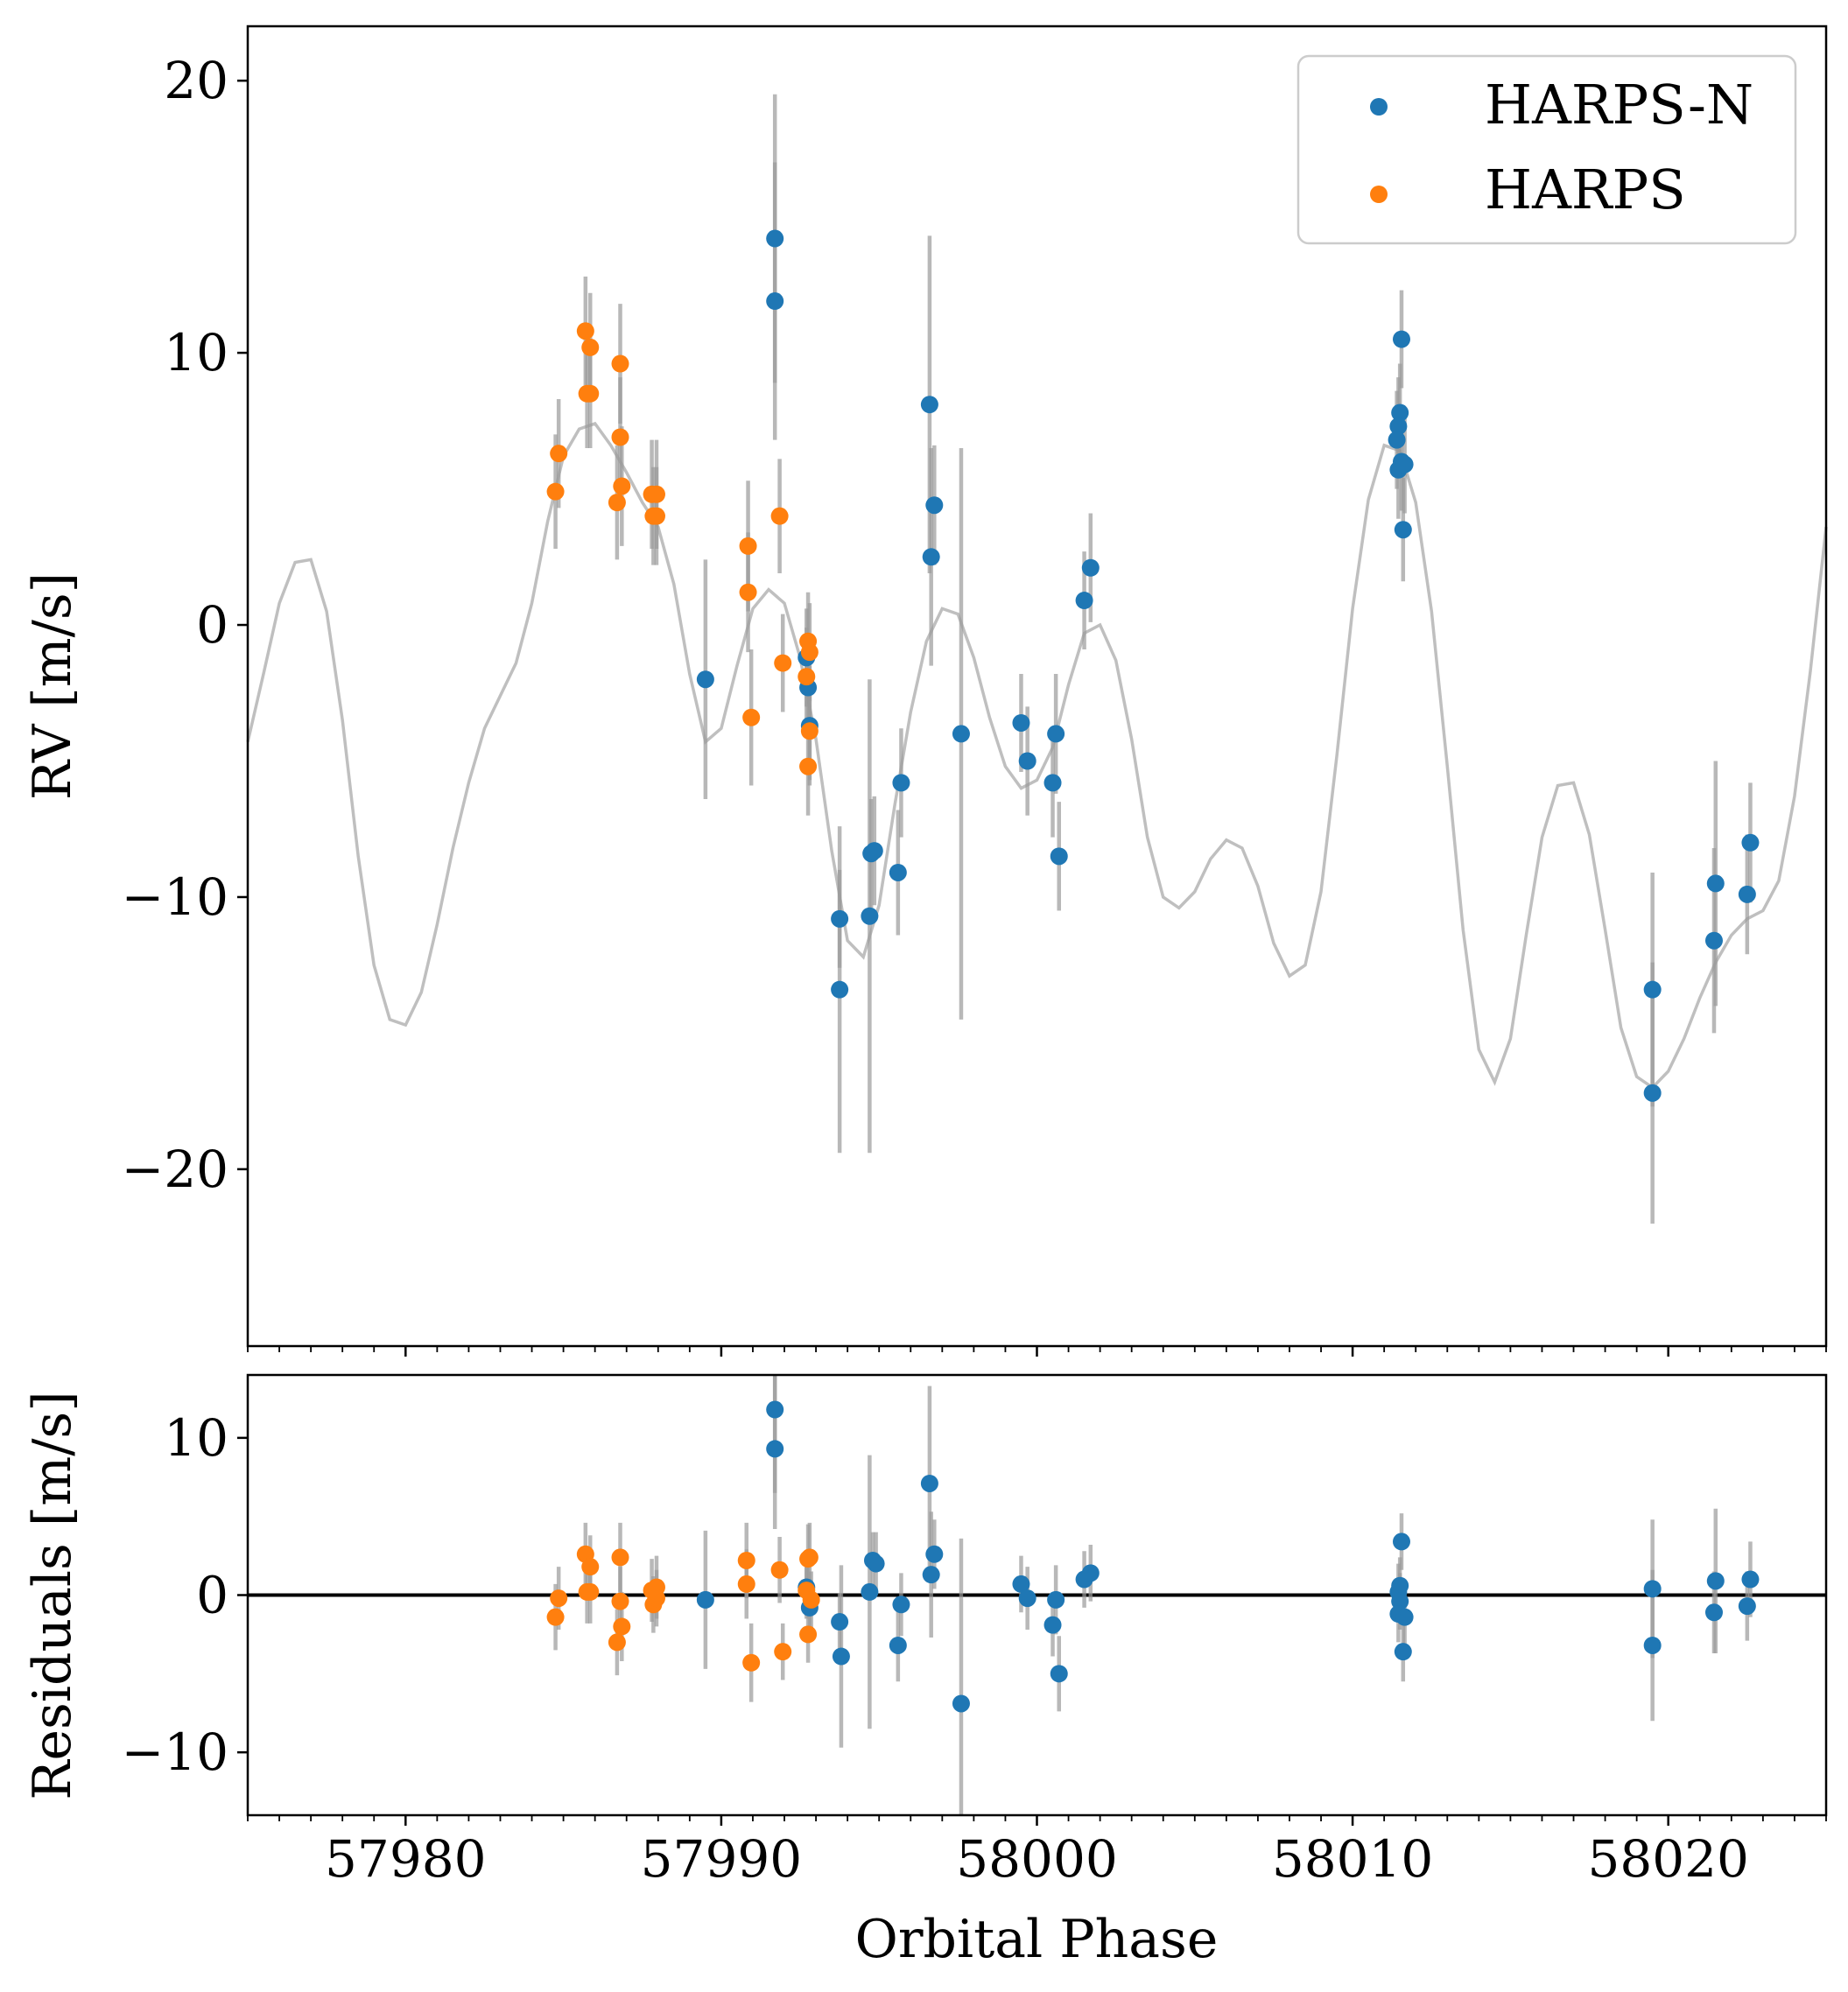 The width and height of the screenshot is (1848, 1992). What do you see at coordinates (175, 897) in the screenshot?
I see `rv-y-tick-label: −10` at bounding box center [175, 897].